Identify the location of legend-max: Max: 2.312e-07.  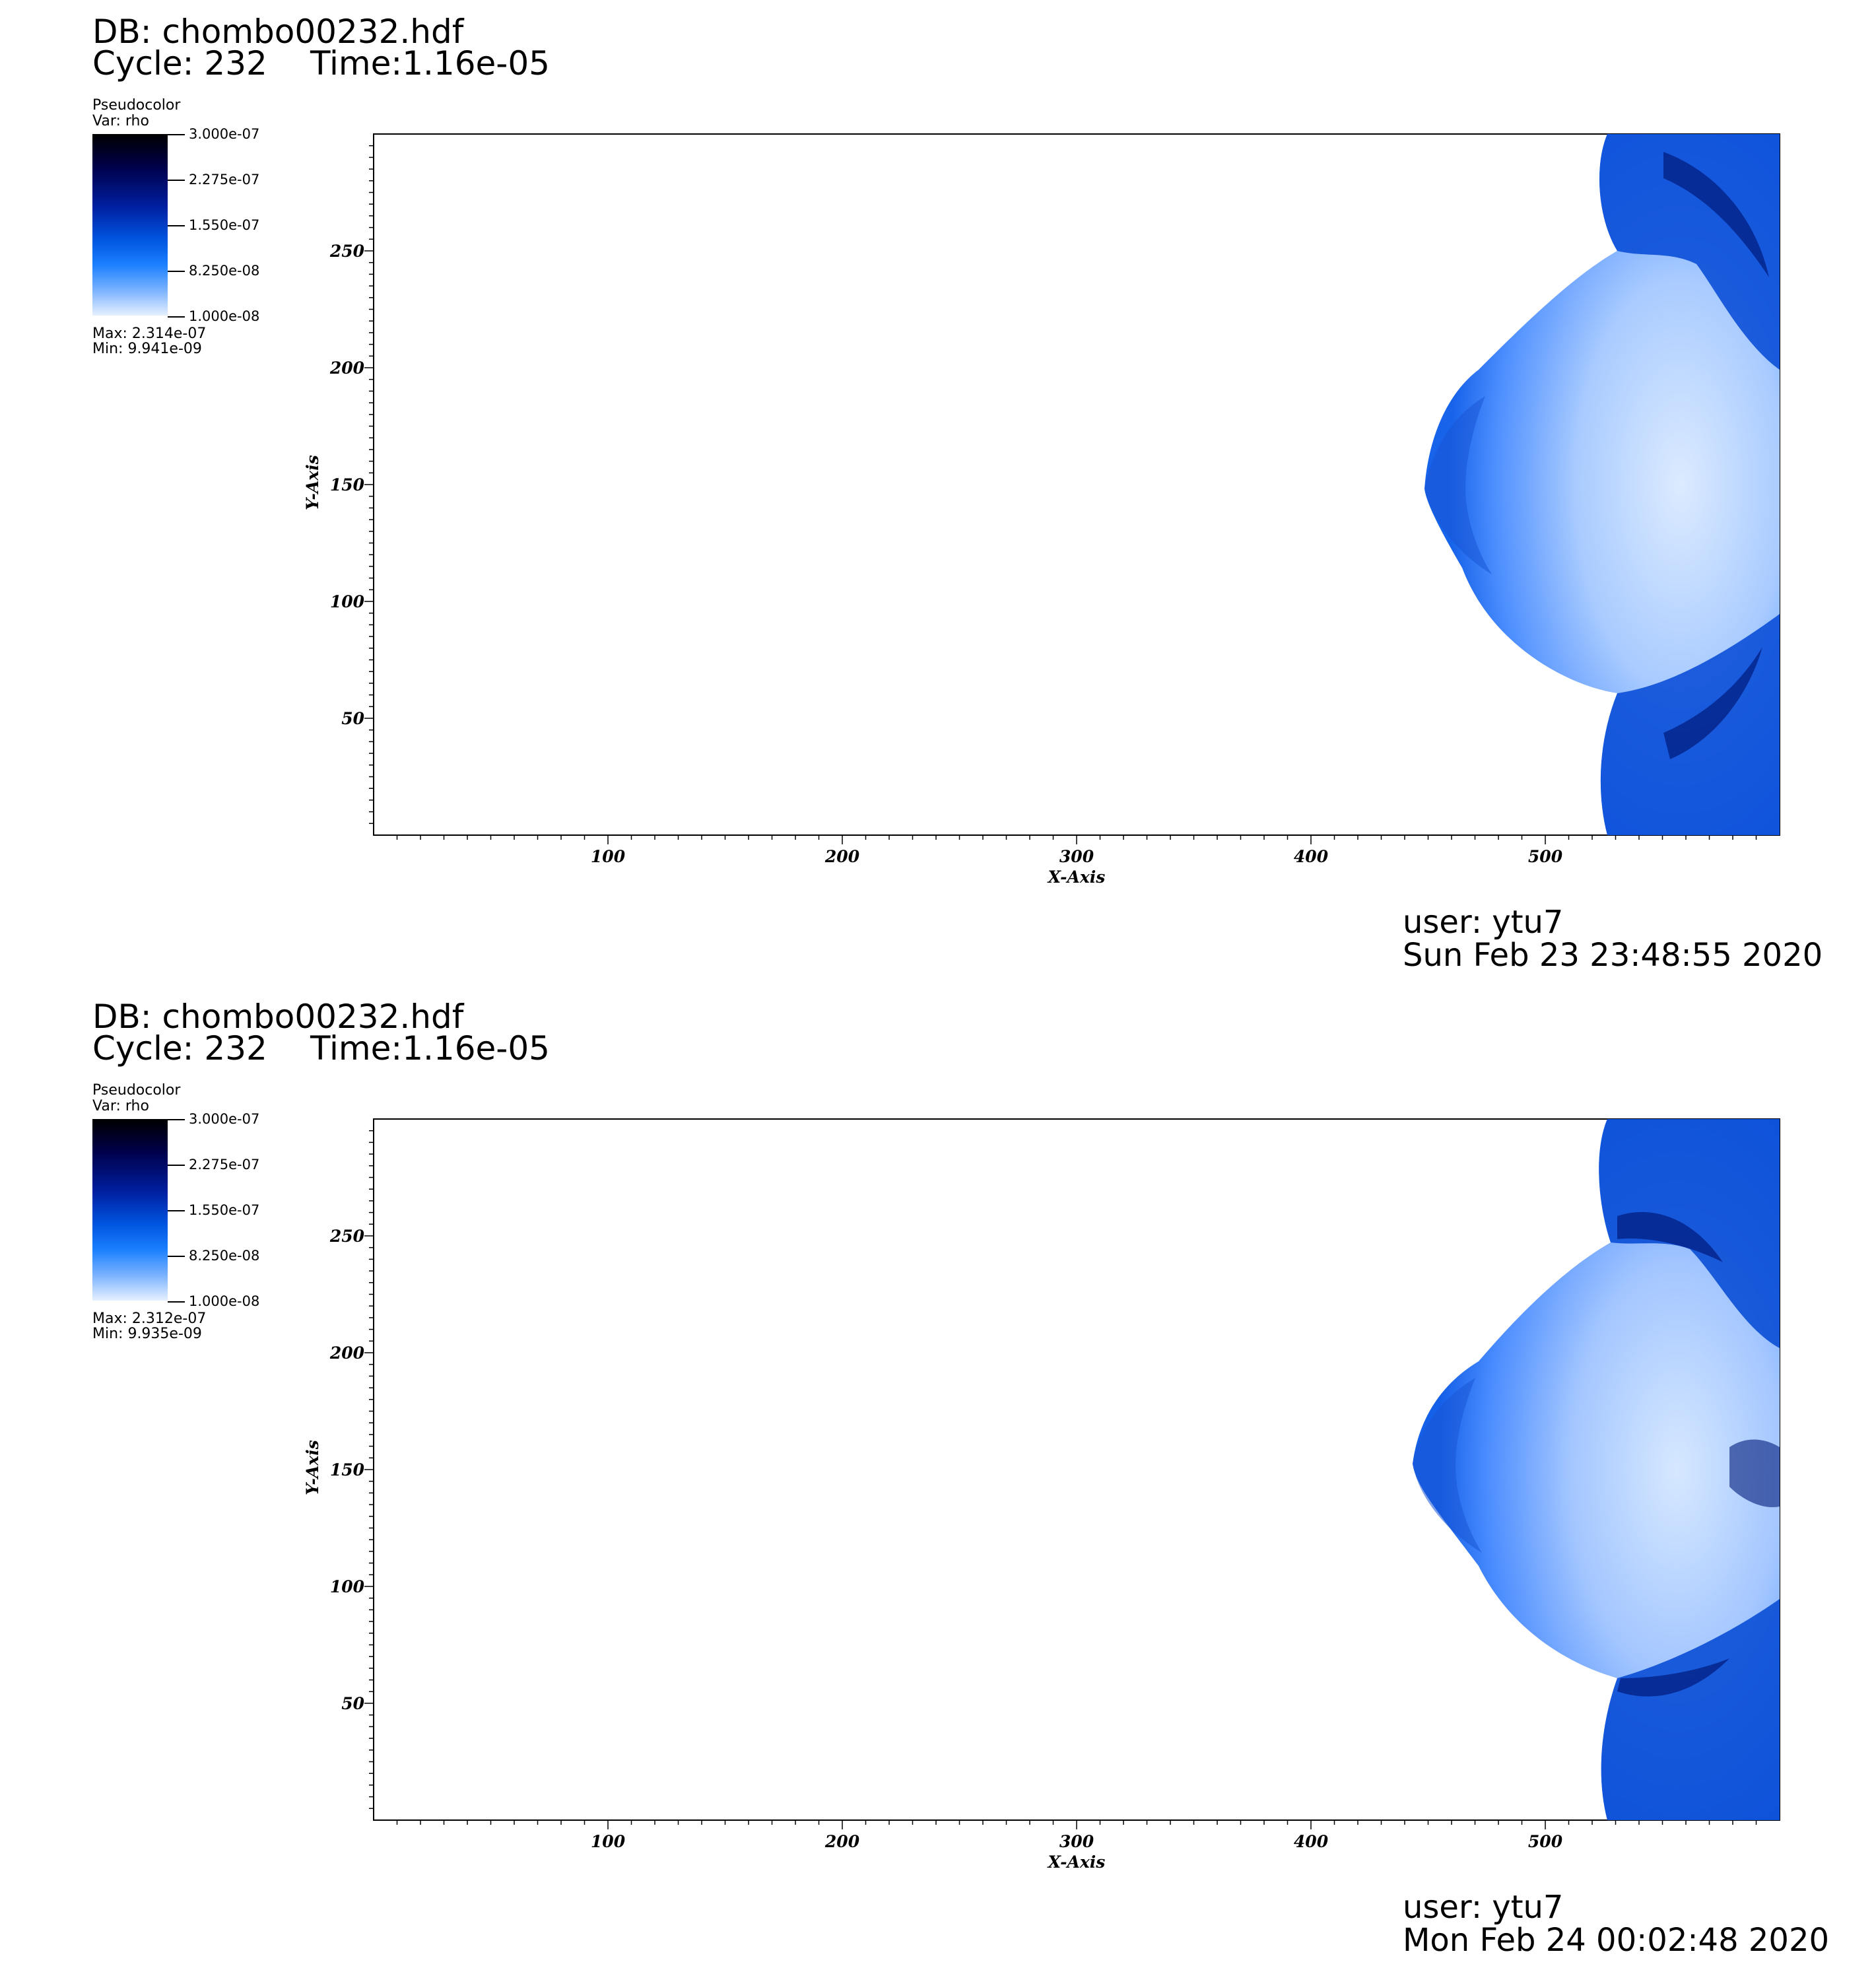
(149, 1318).